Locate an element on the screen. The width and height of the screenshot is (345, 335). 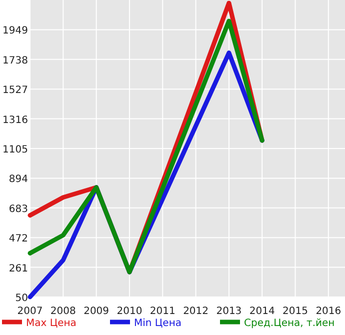
y-tick-label: 1527 is located at coordinates (15, 90).